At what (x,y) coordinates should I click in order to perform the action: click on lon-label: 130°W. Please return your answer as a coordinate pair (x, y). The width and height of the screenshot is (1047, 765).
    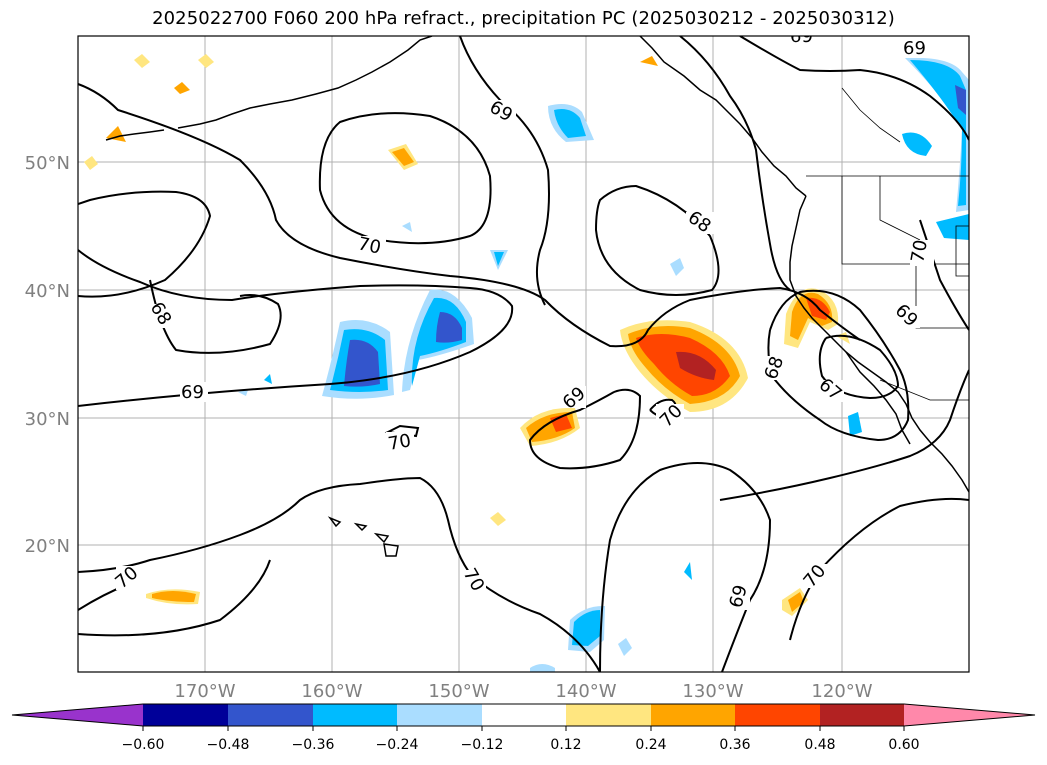
    Looking at the image, I should click on (712, 691).